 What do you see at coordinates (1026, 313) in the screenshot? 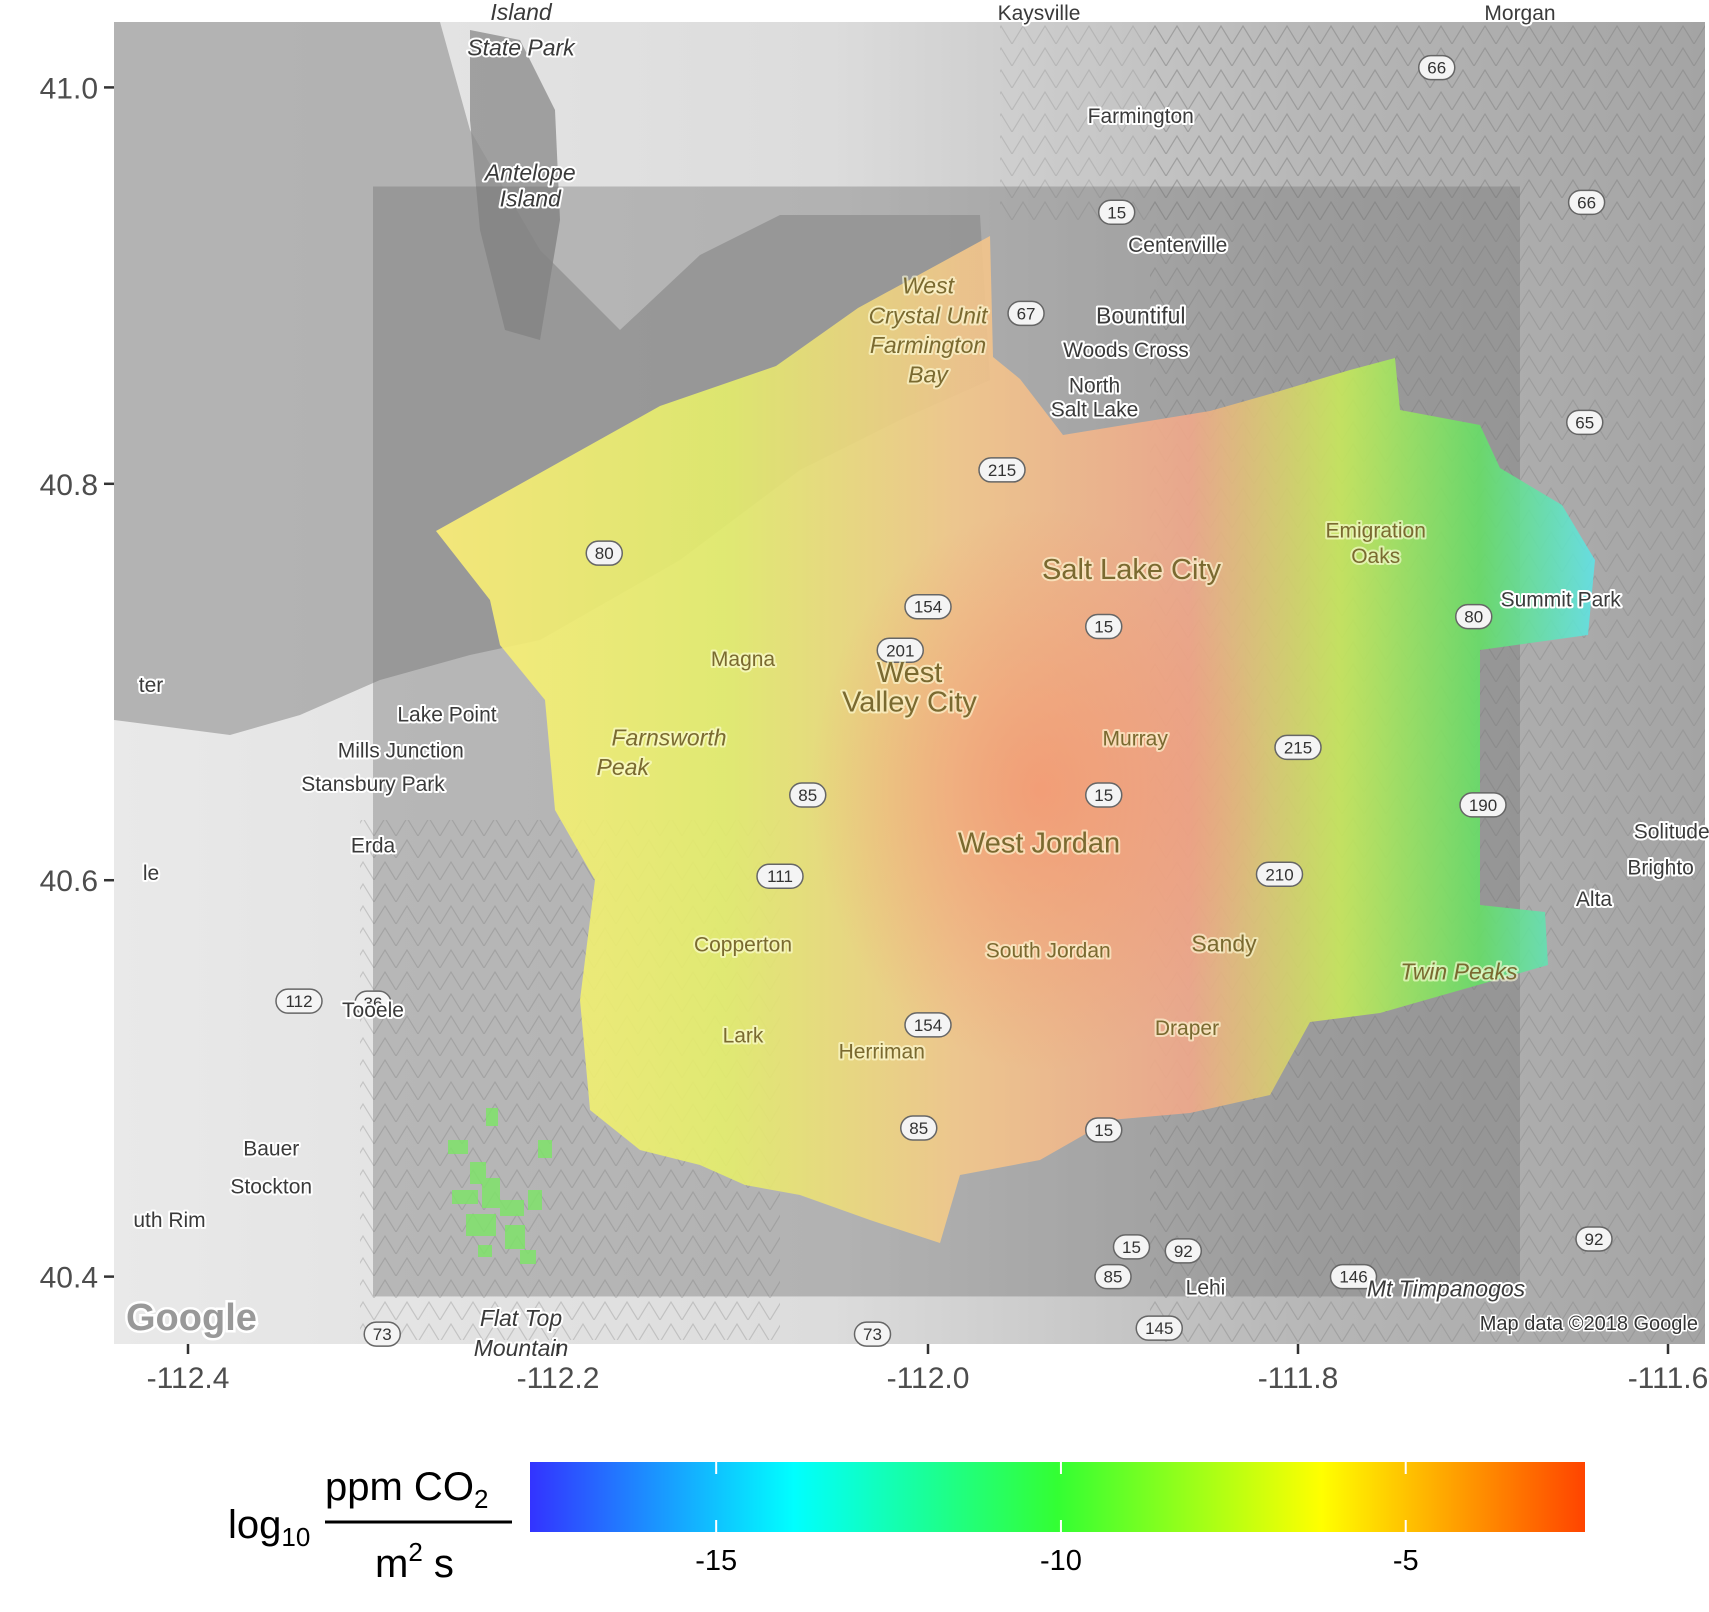
I see `route-shield-icon: 67` at bounding box center [1026, 313].